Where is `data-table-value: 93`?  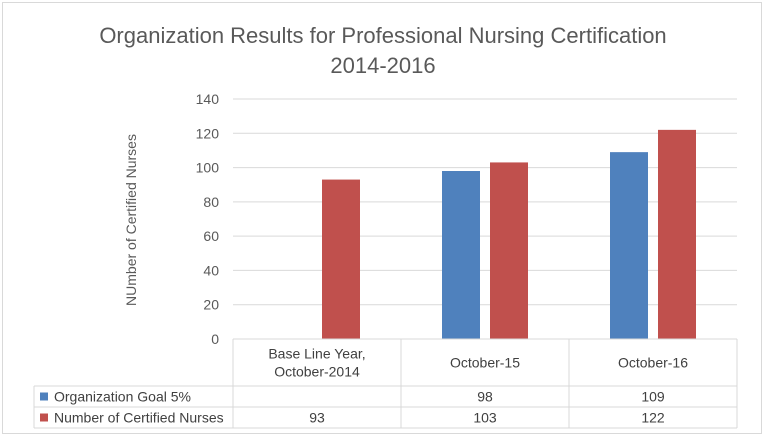 data-table-value: 93 is located at coordinates (317, 418).